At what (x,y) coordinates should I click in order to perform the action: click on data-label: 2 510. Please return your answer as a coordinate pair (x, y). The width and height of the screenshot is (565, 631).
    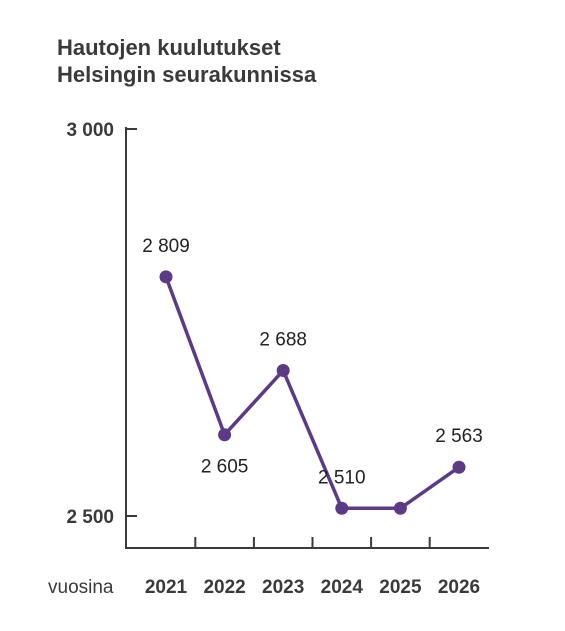
    Looking at the image, I should click on (342, 477).